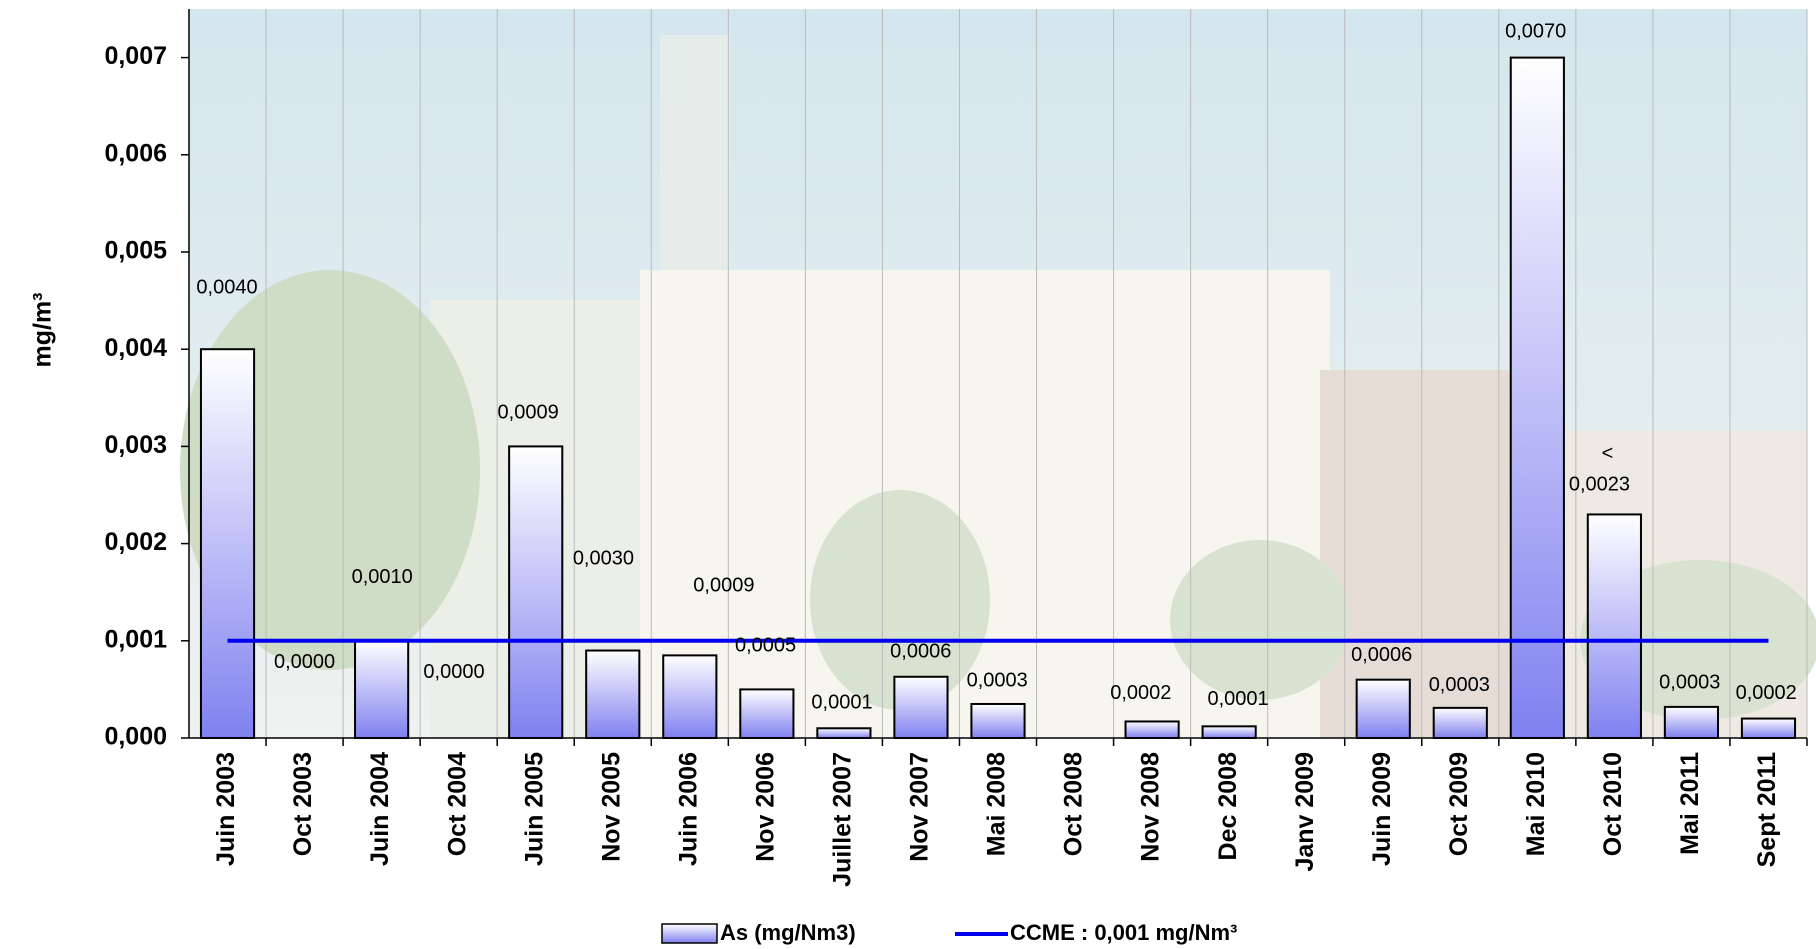 This screenshot has height=949, width=1816. I want to click on x-tick-label: Mai 2010, so click(1536, 804).